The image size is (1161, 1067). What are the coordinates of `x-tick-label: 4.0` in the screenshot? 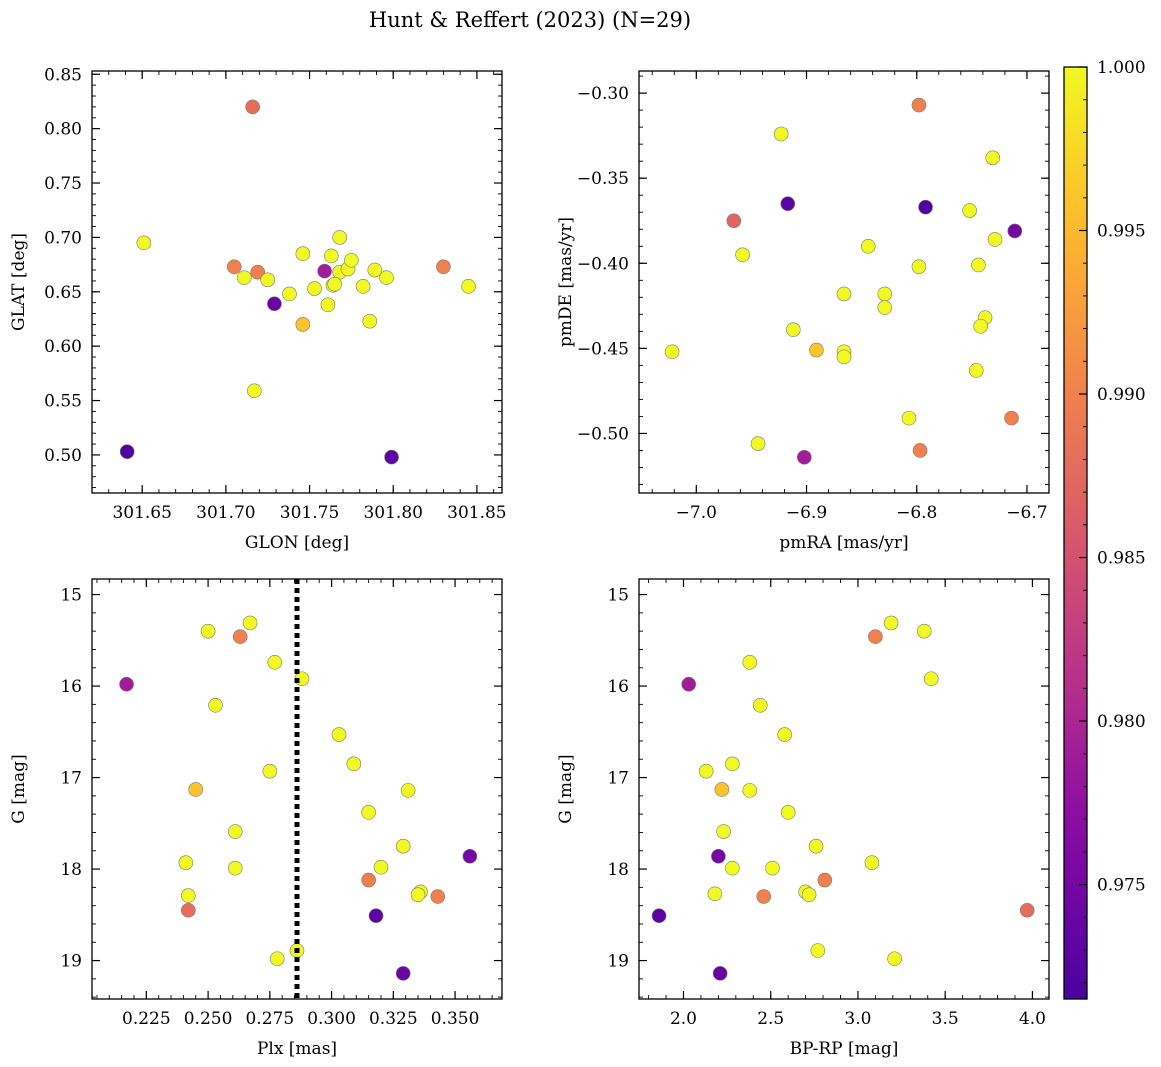 It's located at (1032, 1019).